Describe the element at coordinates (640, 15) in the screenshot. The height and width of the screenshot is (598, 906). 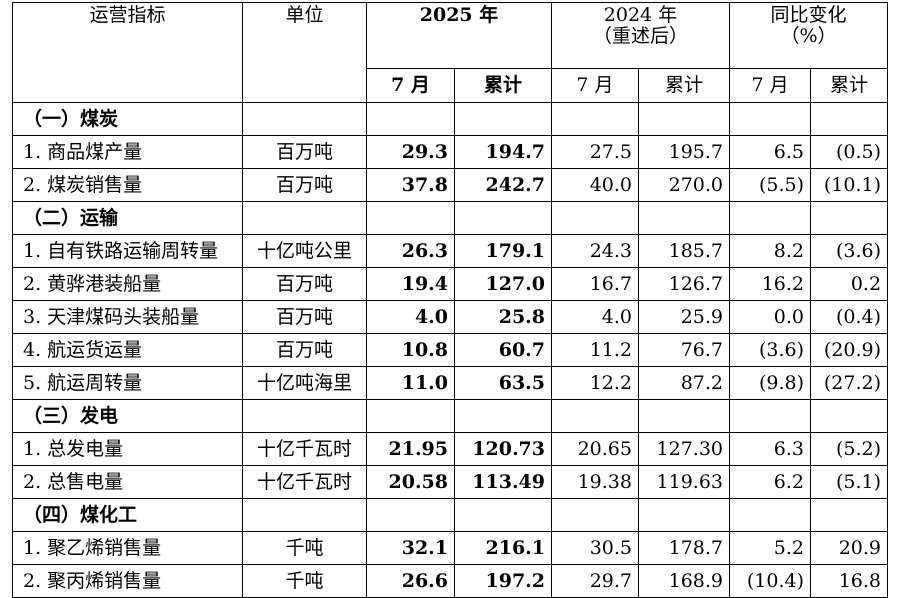
I see `header-2024-year: 2024 年` at that location.